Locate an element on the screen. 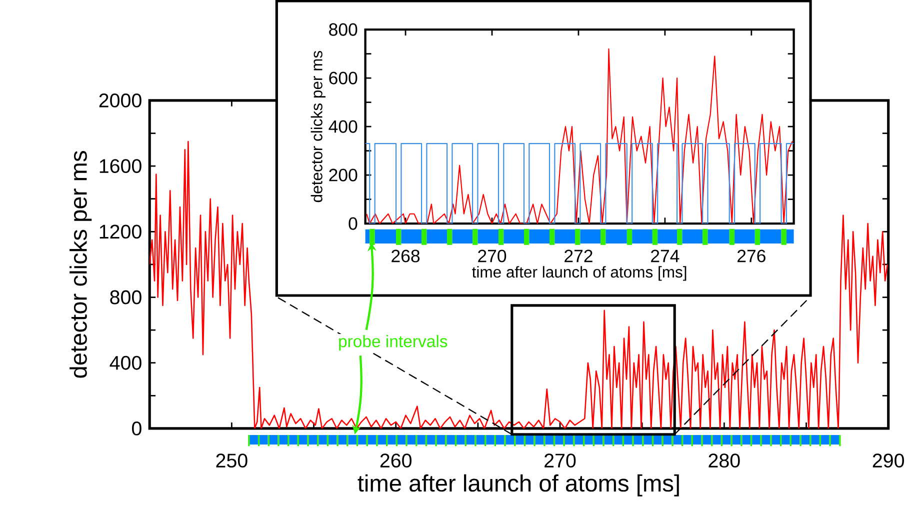  y-tick-label: 600 is located at coordinates (343, 78).